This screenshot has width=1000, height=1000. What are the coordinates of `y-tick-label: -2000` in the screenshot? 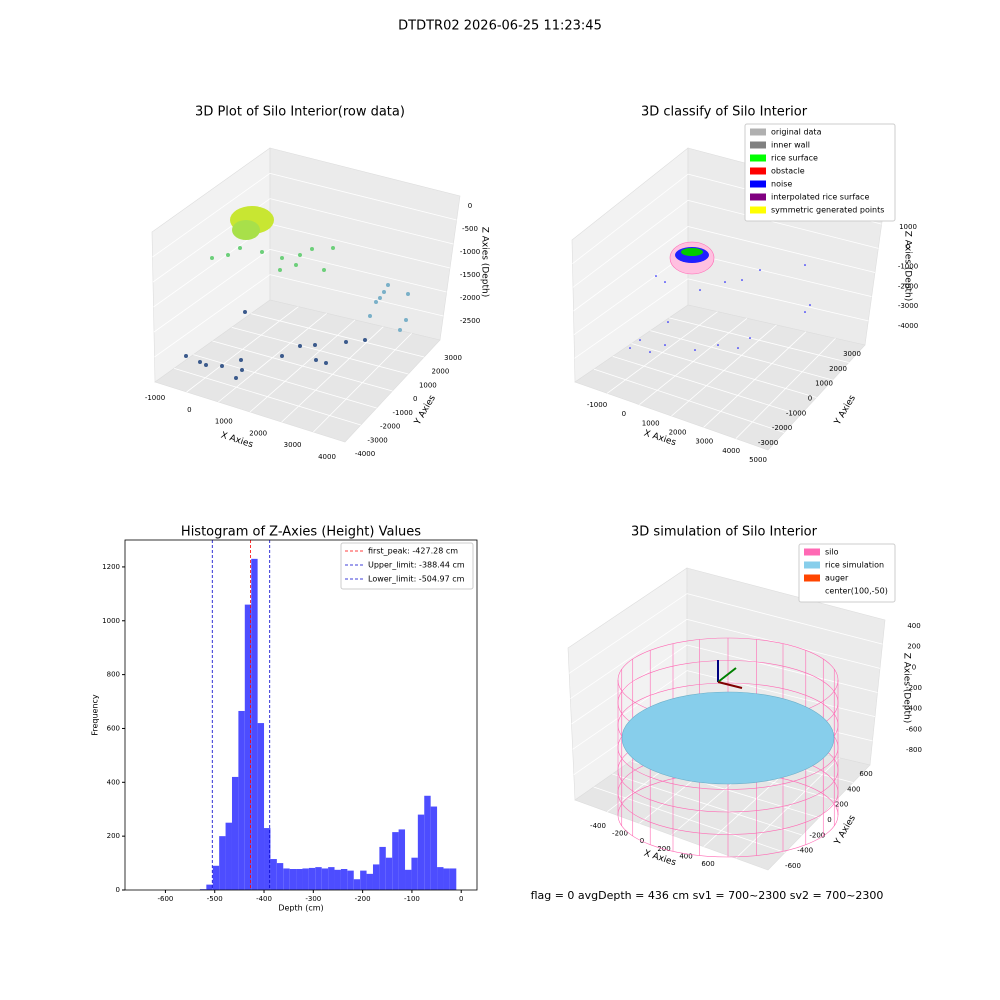 It's located at (782, 428).